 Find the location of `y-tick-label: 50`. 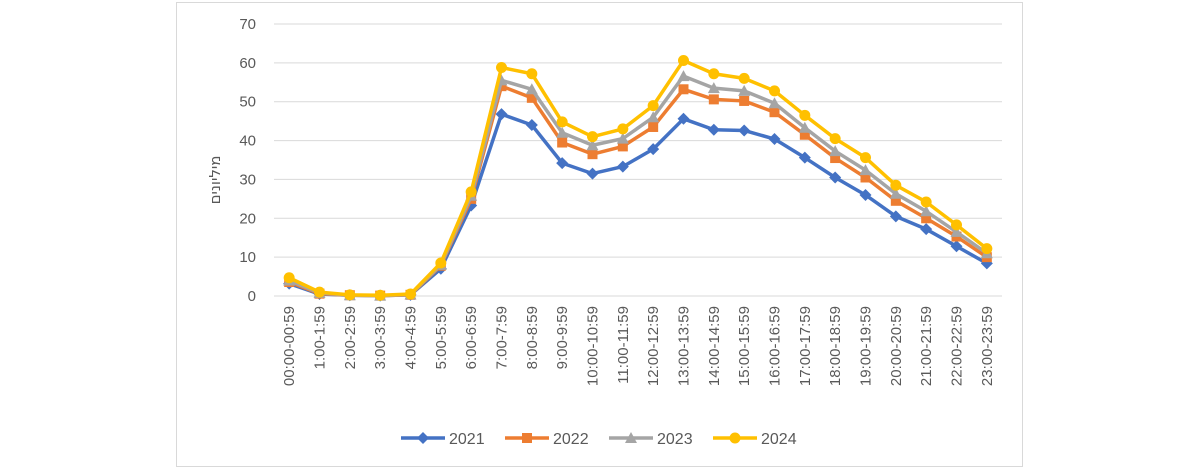

y-tick-label: 50 is located at coordinates (247, 102).